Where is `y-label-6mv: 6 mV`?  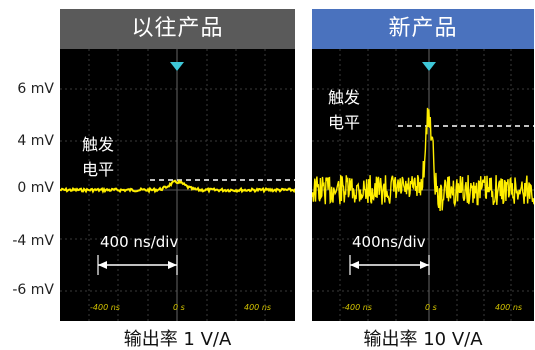
y-label-6mv: 6 mV is located at coordinates (35, 89).